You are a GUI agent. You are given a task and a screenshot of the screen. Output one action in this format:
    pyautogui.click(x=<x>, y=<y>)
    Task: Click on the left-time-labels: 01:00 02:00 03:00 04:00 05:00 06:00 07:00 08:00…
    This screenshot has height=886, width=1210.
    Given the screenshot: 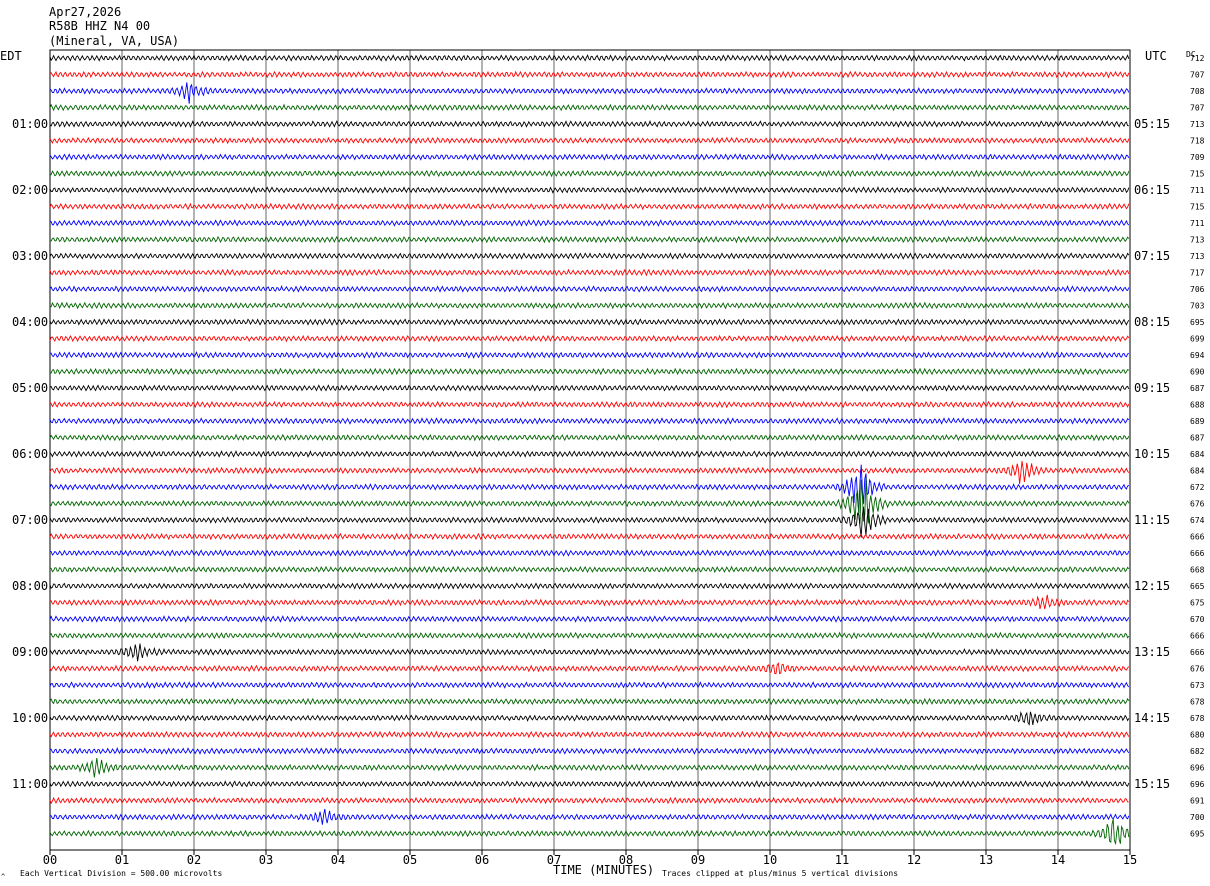 What is the action you would take?
    pyautogui.click(x=30, y=454)
    